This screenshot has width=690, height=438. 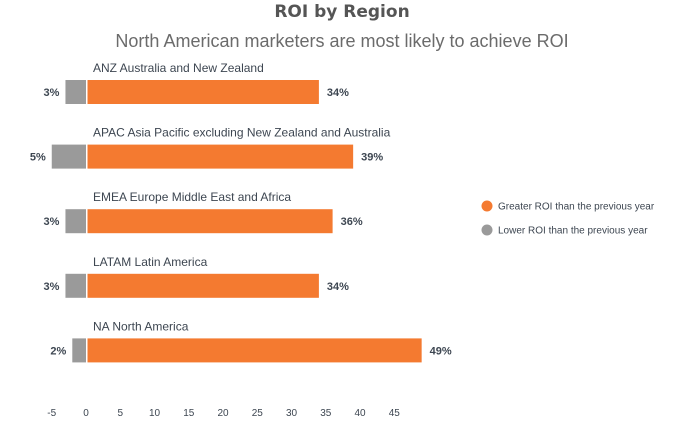 What do you see at coordinates (75, 221) in the screenshot?
I see `lower-roi-bar-emea` at bounding box center [75, 221].